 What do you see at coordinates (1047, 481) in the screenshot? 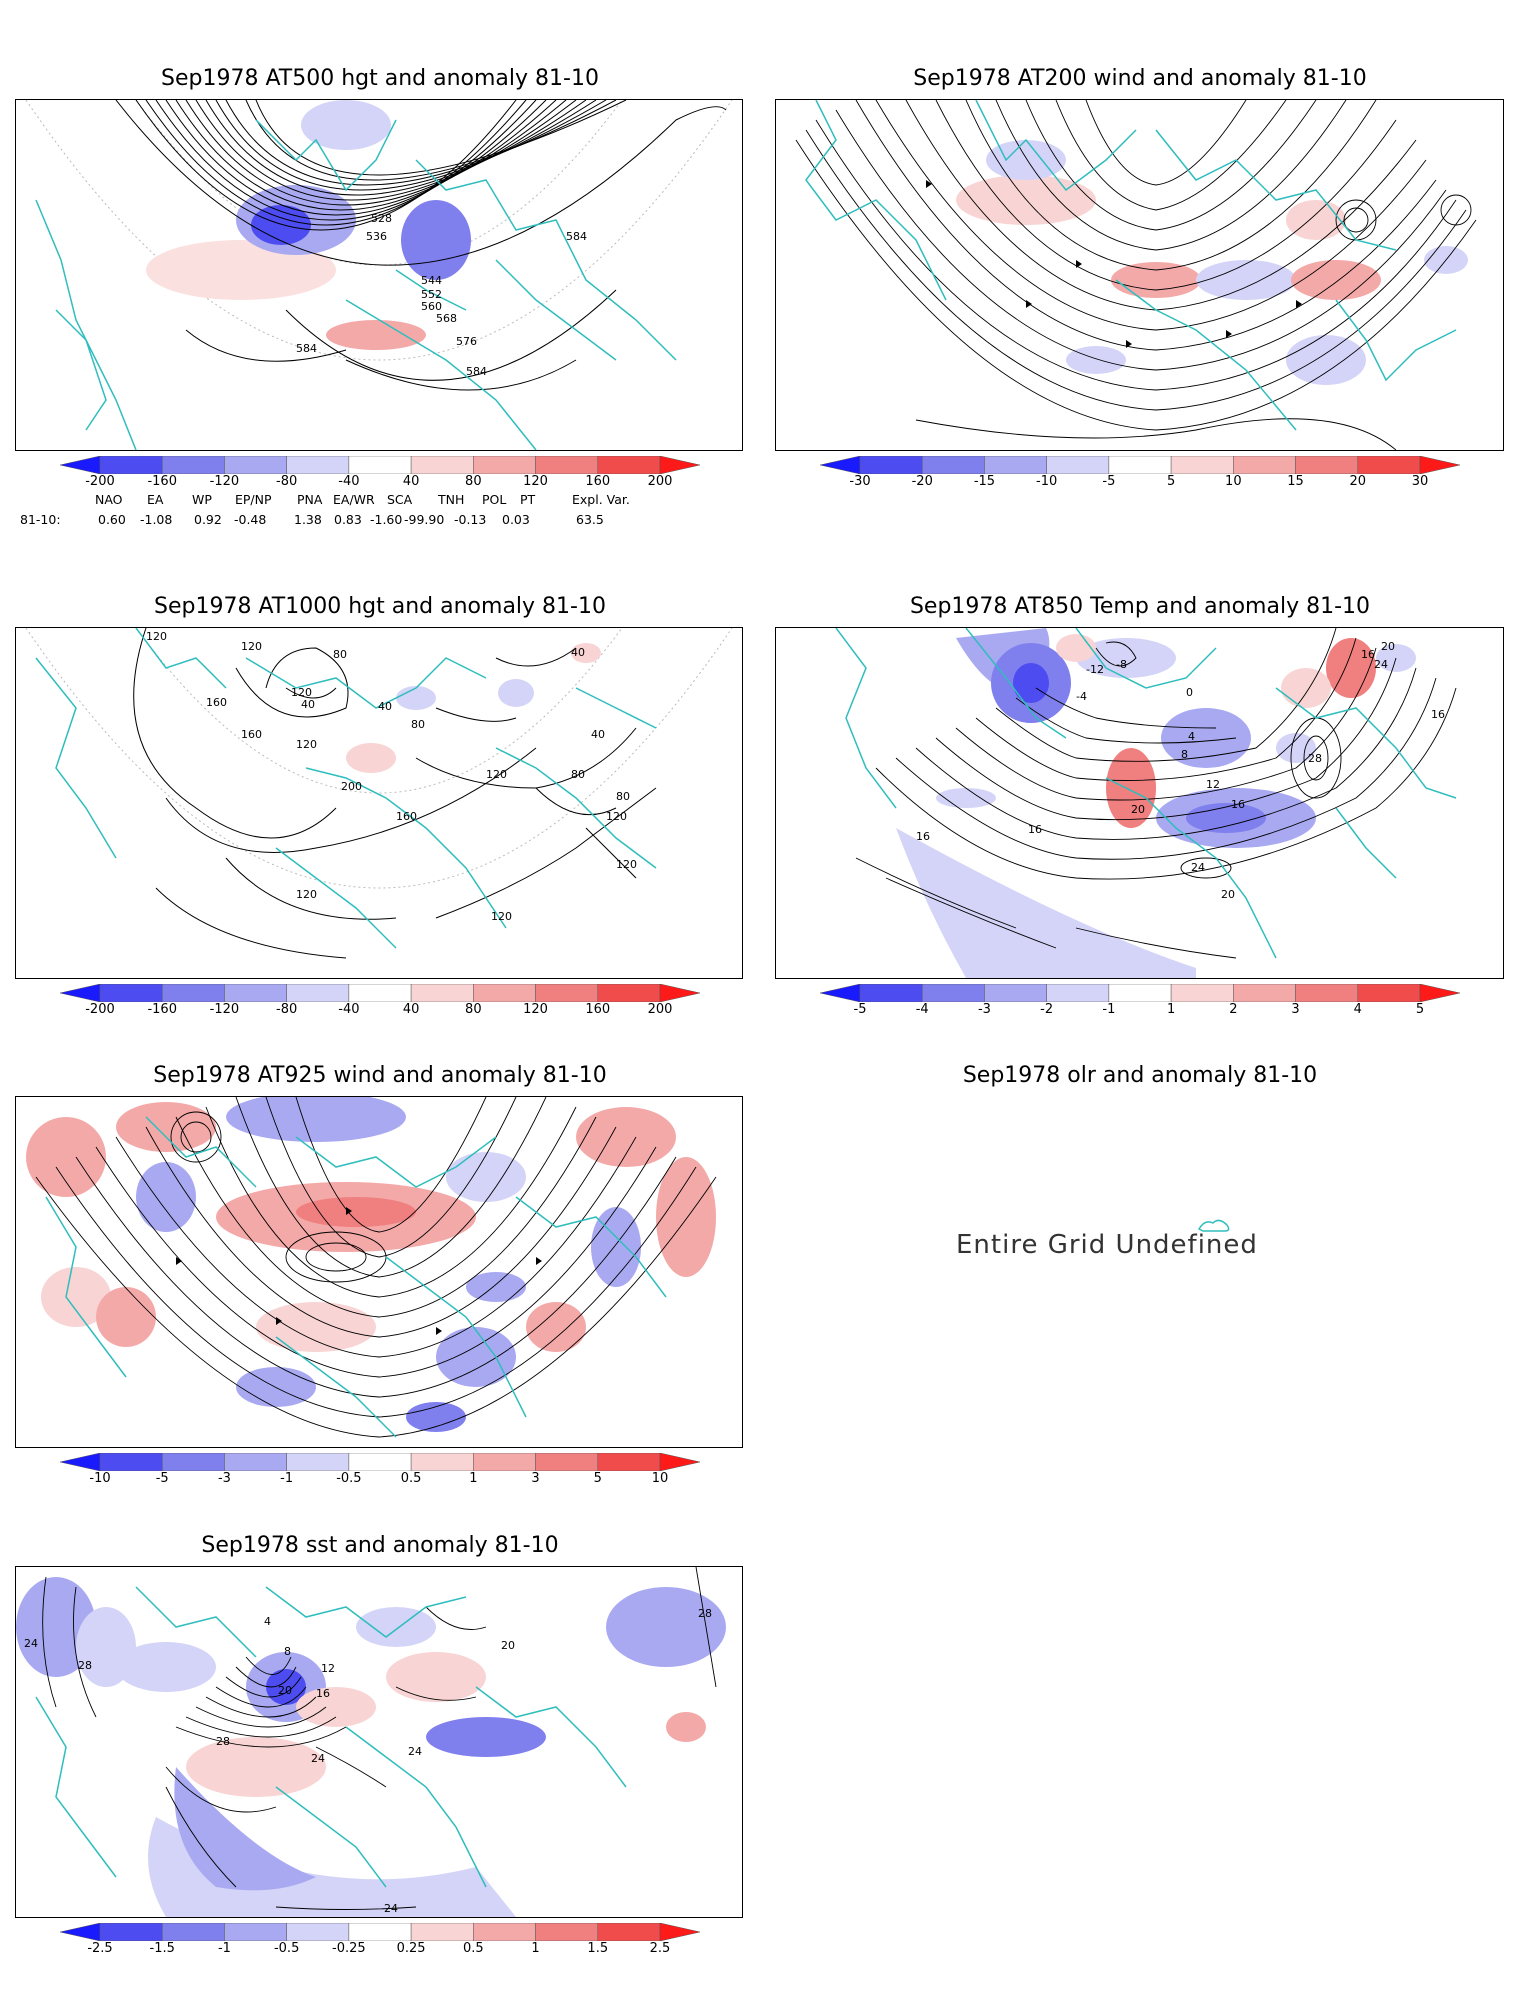
I see `colorbar-tick-label: -10` at bounding box center [1047, 481].